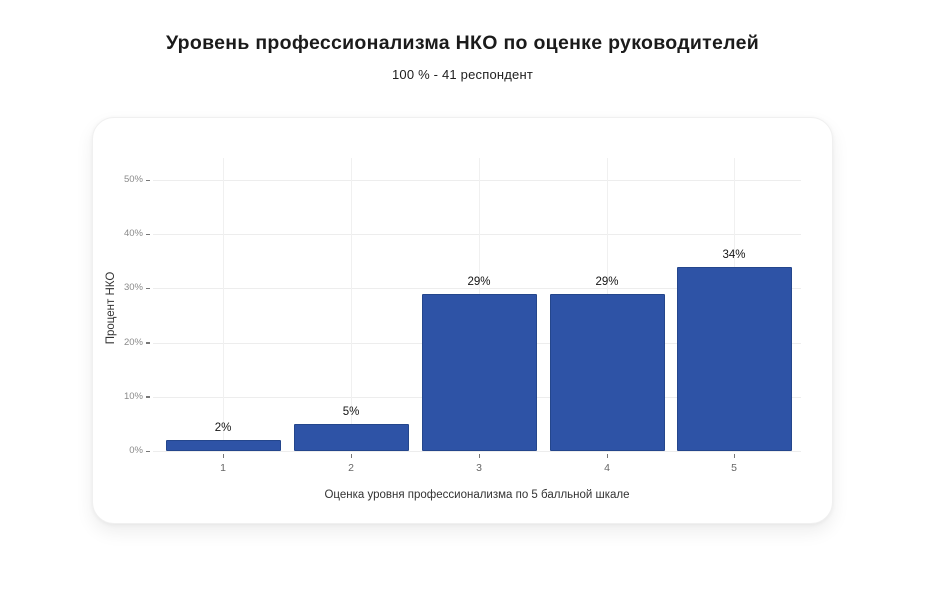 The height and width of the screenshot is (616, 925). I want to click on x-tick-label: 3, so click(479, 468).